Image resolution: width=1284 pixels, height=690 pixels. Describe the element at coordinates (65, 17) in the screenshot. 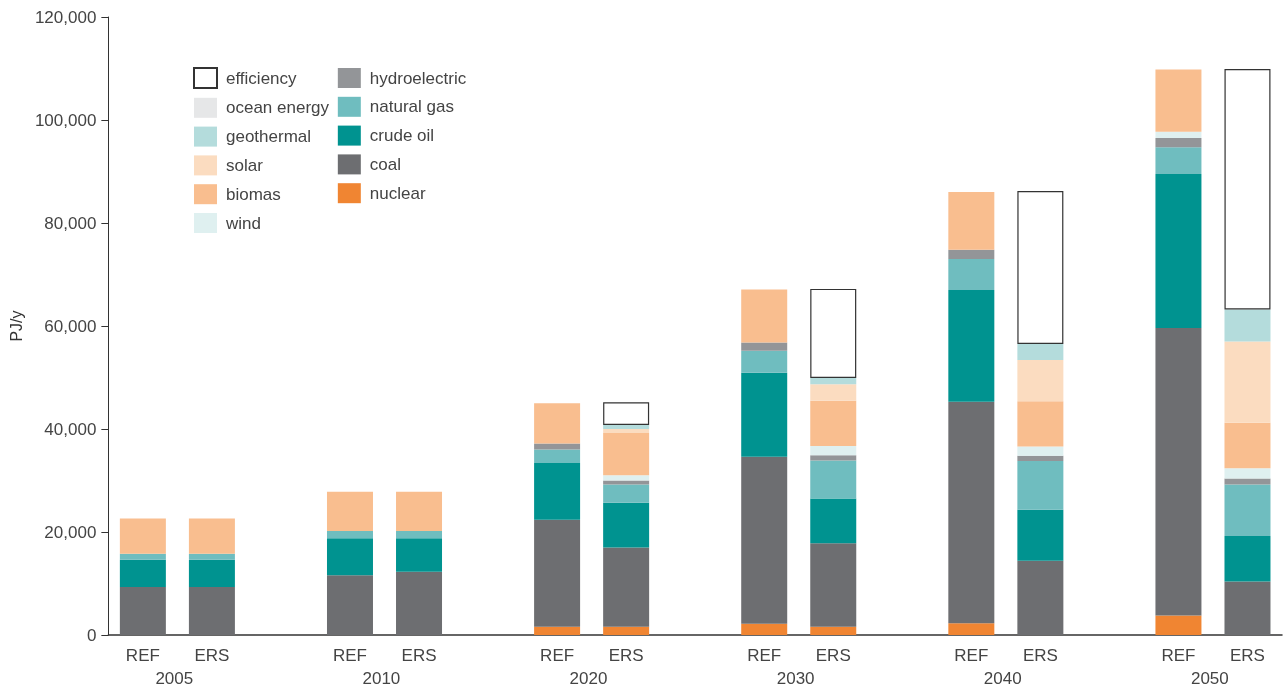

I see `y-tick-label: 120,000` at that location.